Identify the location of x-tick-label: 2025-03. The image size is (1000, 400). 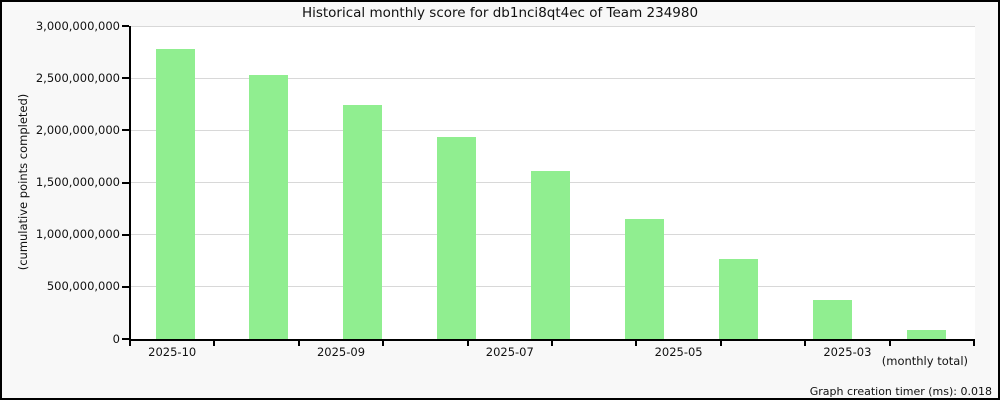
(847, 352).